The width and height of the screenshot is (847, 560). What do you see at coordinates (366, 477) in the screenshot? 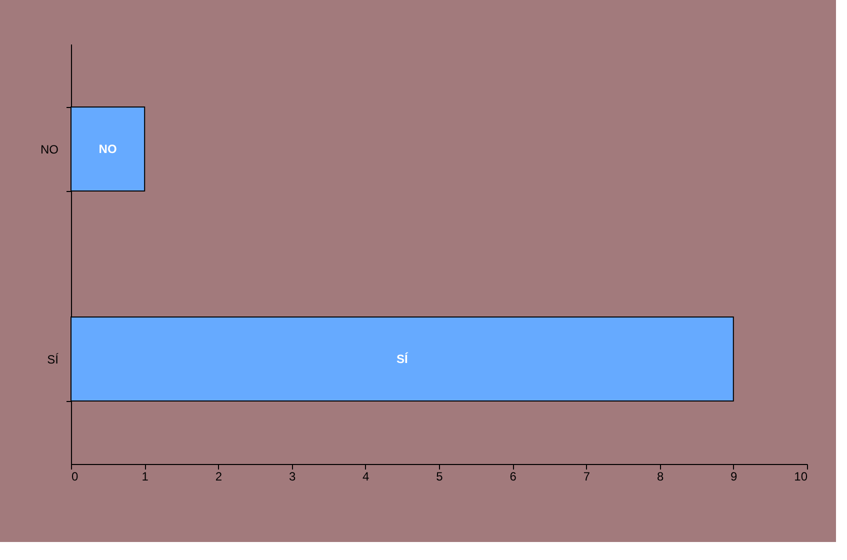
I see `x-tick-label: 4` at bounding box center [366, 477].